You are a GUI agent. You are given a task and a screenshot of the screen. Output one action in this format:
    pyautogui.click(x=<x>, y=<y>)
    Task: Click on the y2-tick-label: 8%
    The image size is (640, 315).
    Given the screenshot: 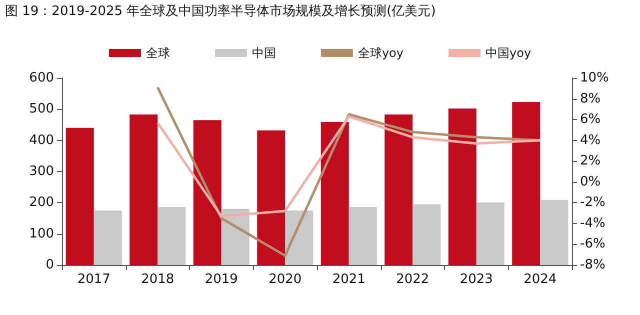 What is the action you would take?
    pyautogui.click(x=590, y=98)
    